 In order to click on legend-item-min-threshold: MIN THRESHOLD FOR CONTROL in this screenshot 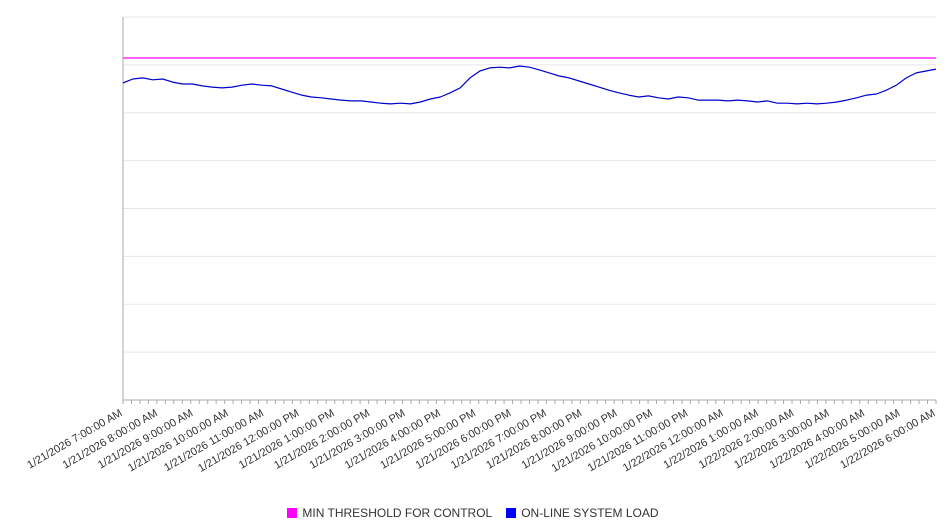, I will do `click(389, 513)`.